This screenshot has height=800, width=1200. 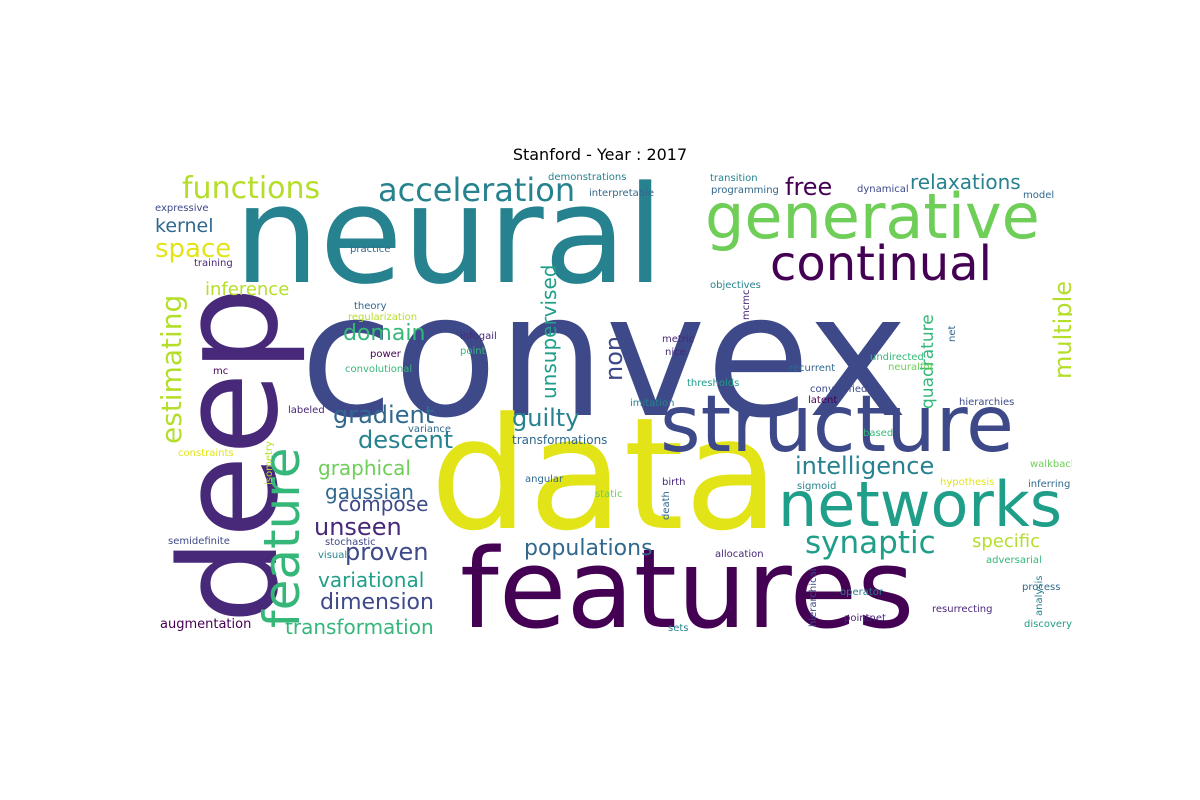 What do you see at coordinates (383, 317) in the screenshot?
I see `word-regularization: regularization` at bounding box center [383, 317].